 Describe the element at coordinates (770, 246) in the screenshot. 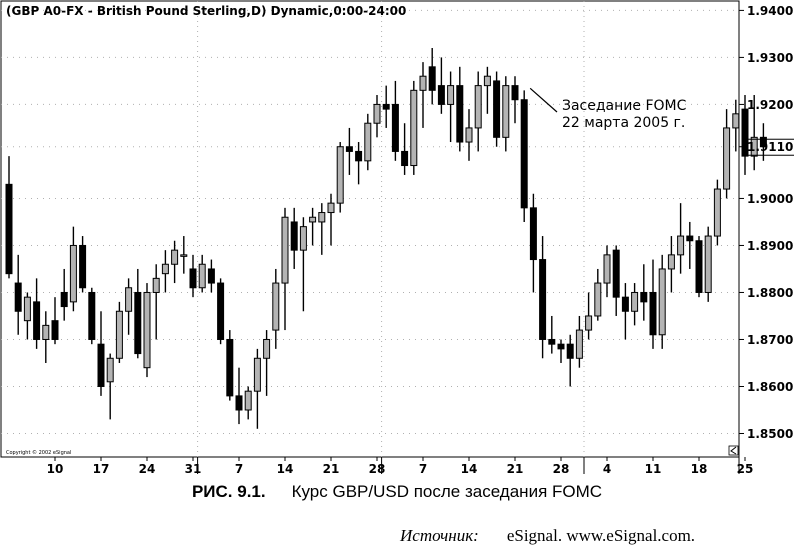

I see `price-axis-tick-label: 1.8900` at that location.